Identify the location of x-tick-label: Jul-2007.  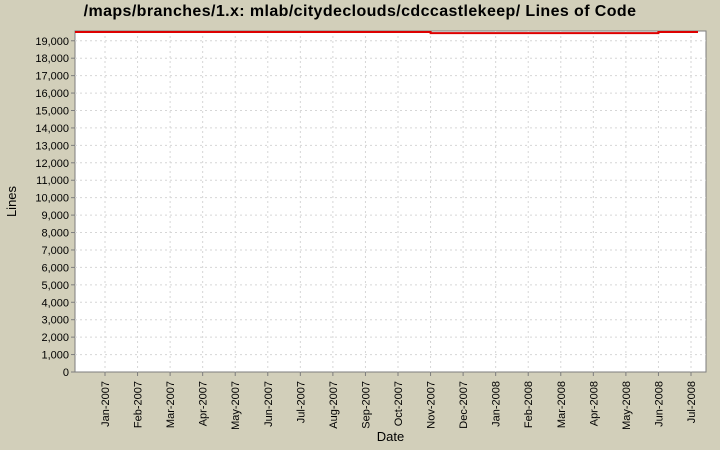
(301, 402).